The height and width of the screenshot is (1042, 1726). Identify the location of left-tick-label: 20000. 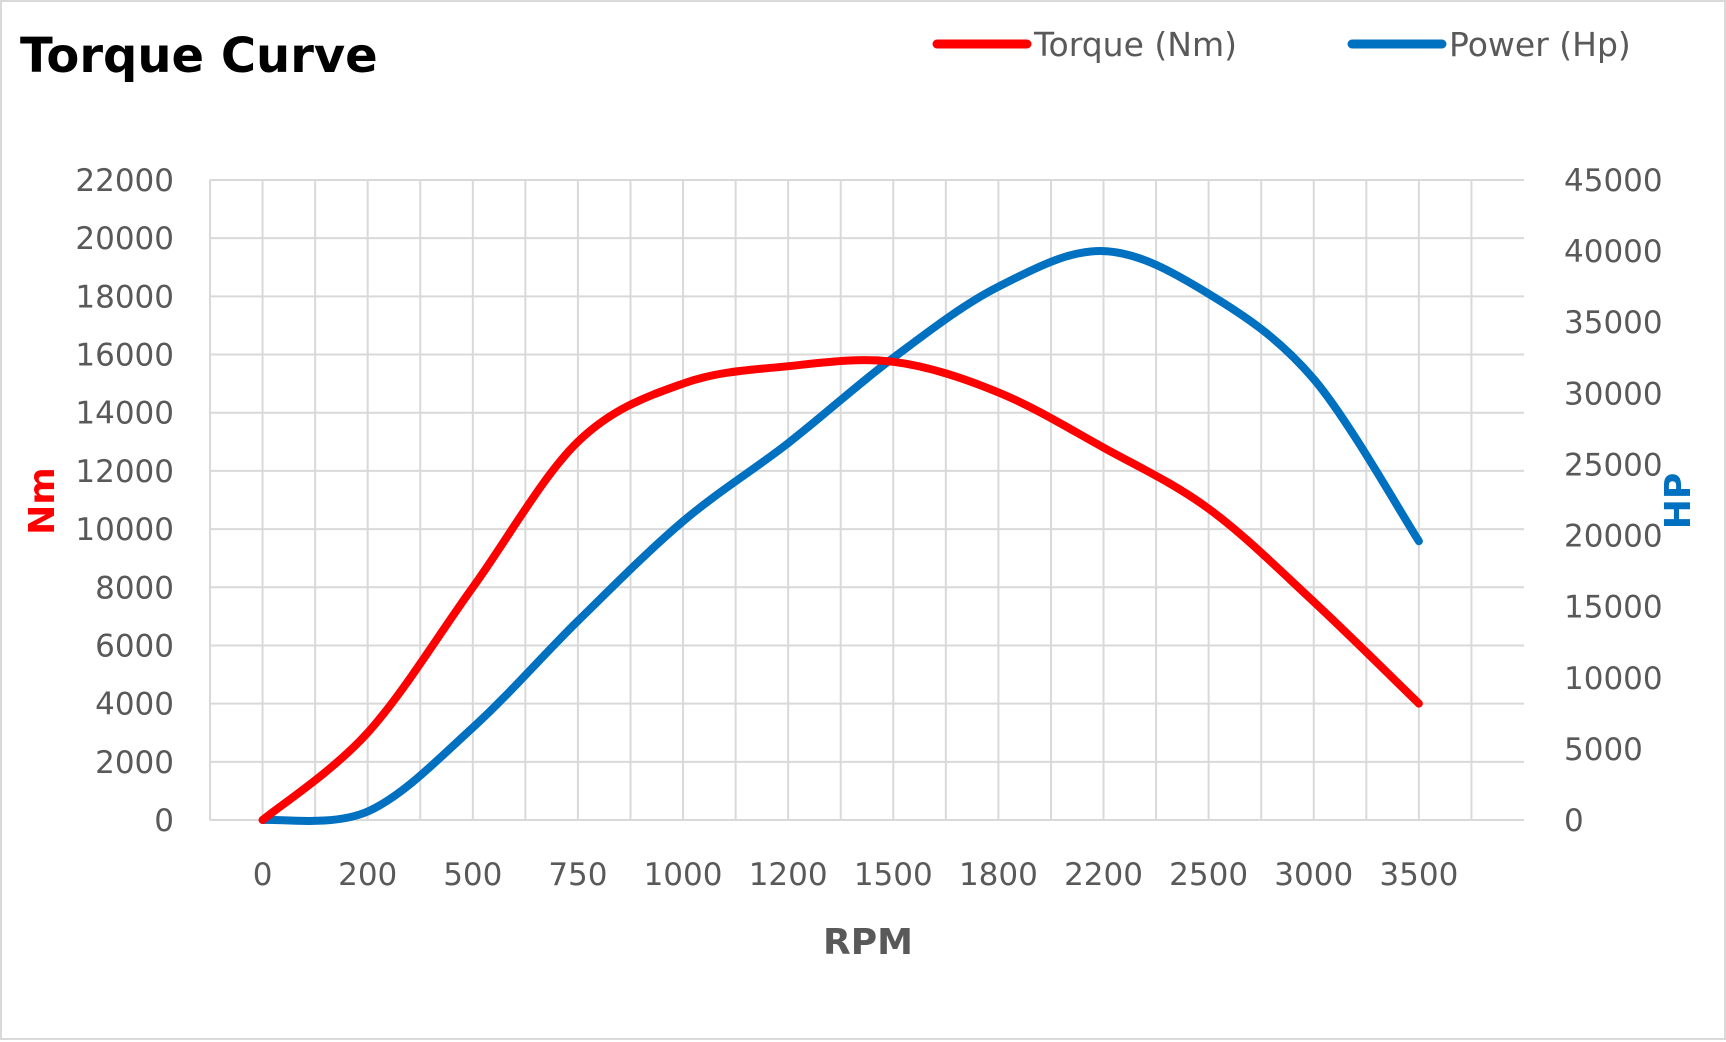
(124, 239).